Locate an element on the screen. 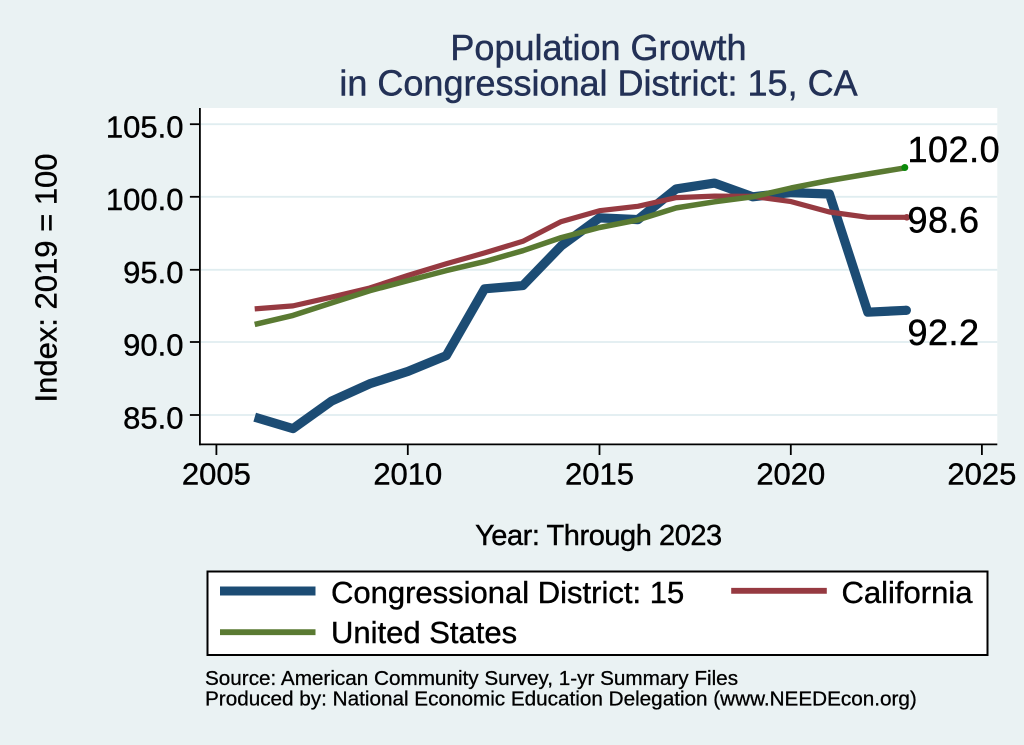  svg-text: 100.0 is located at coordinates (145, 199).